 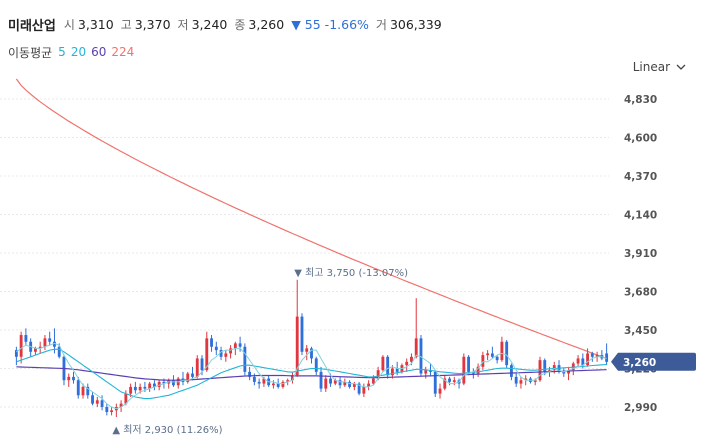 I want to click on open-value: 3,310, so click(x=95, y=24).